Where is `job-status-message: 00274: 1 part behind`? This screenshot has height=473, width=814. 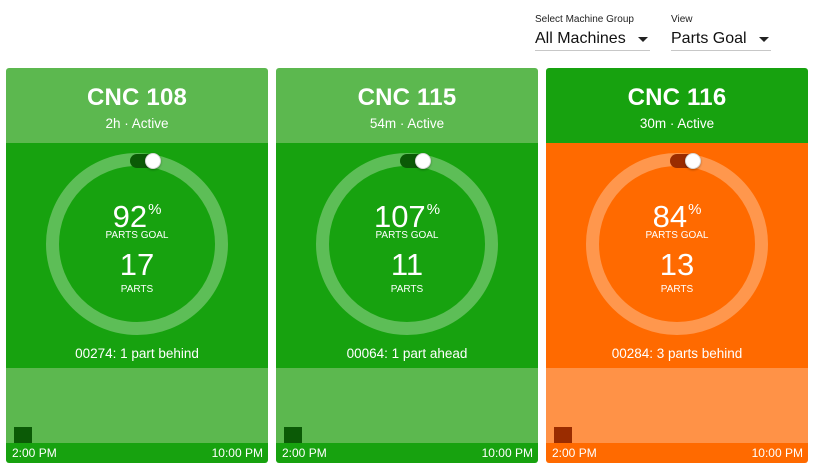 job-status-message: 00274: 1 part behind is located at coordinates (137, 353).